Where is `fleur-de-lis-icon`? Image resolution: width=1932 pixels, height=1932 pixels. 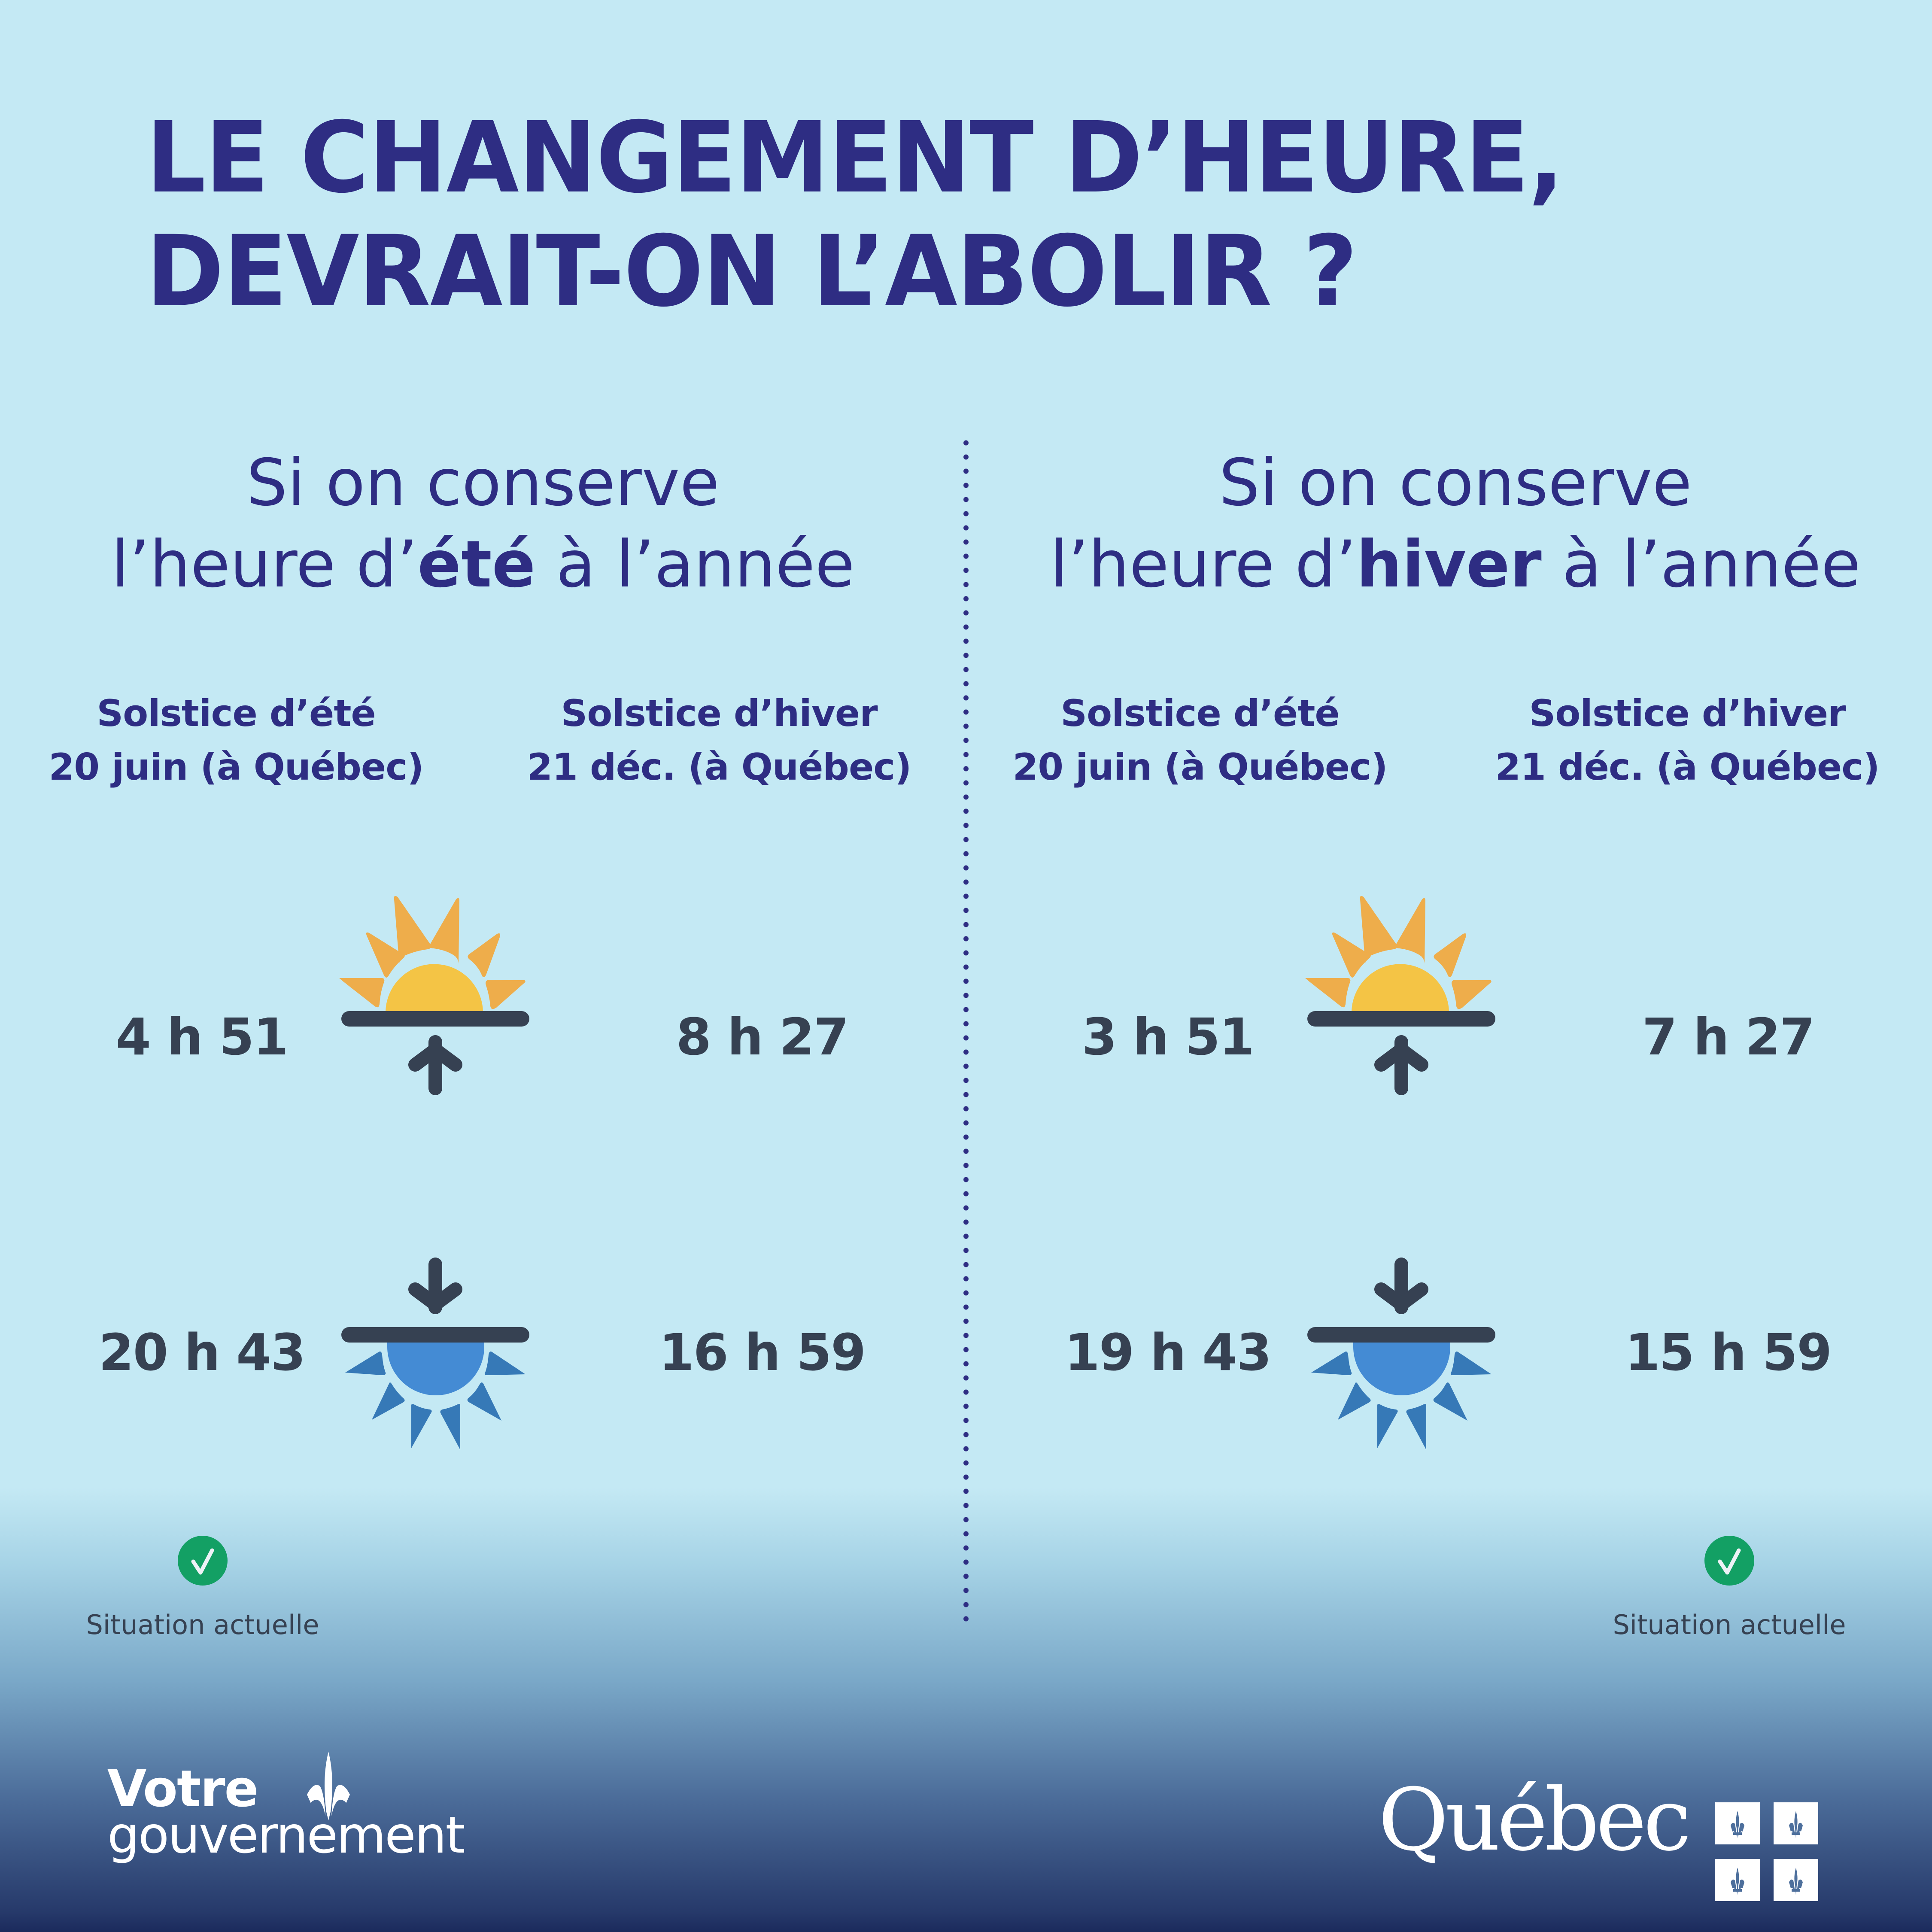 fleur-de-lis-icon is located at coordinates (328, 1786).